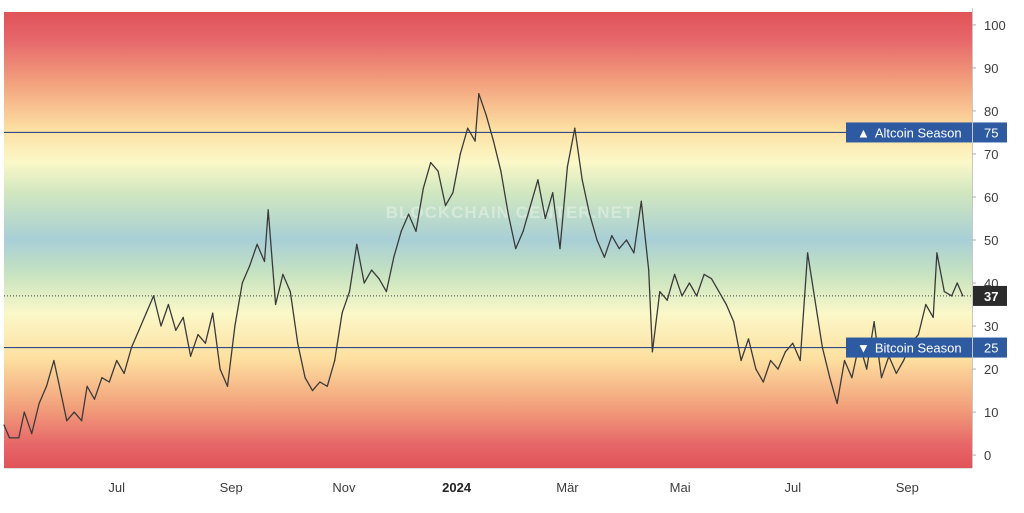  What do you see at coordinates (991, 111) in the screenshot?
I see `y-tick-label: 80` at bounding box center [991, 111].